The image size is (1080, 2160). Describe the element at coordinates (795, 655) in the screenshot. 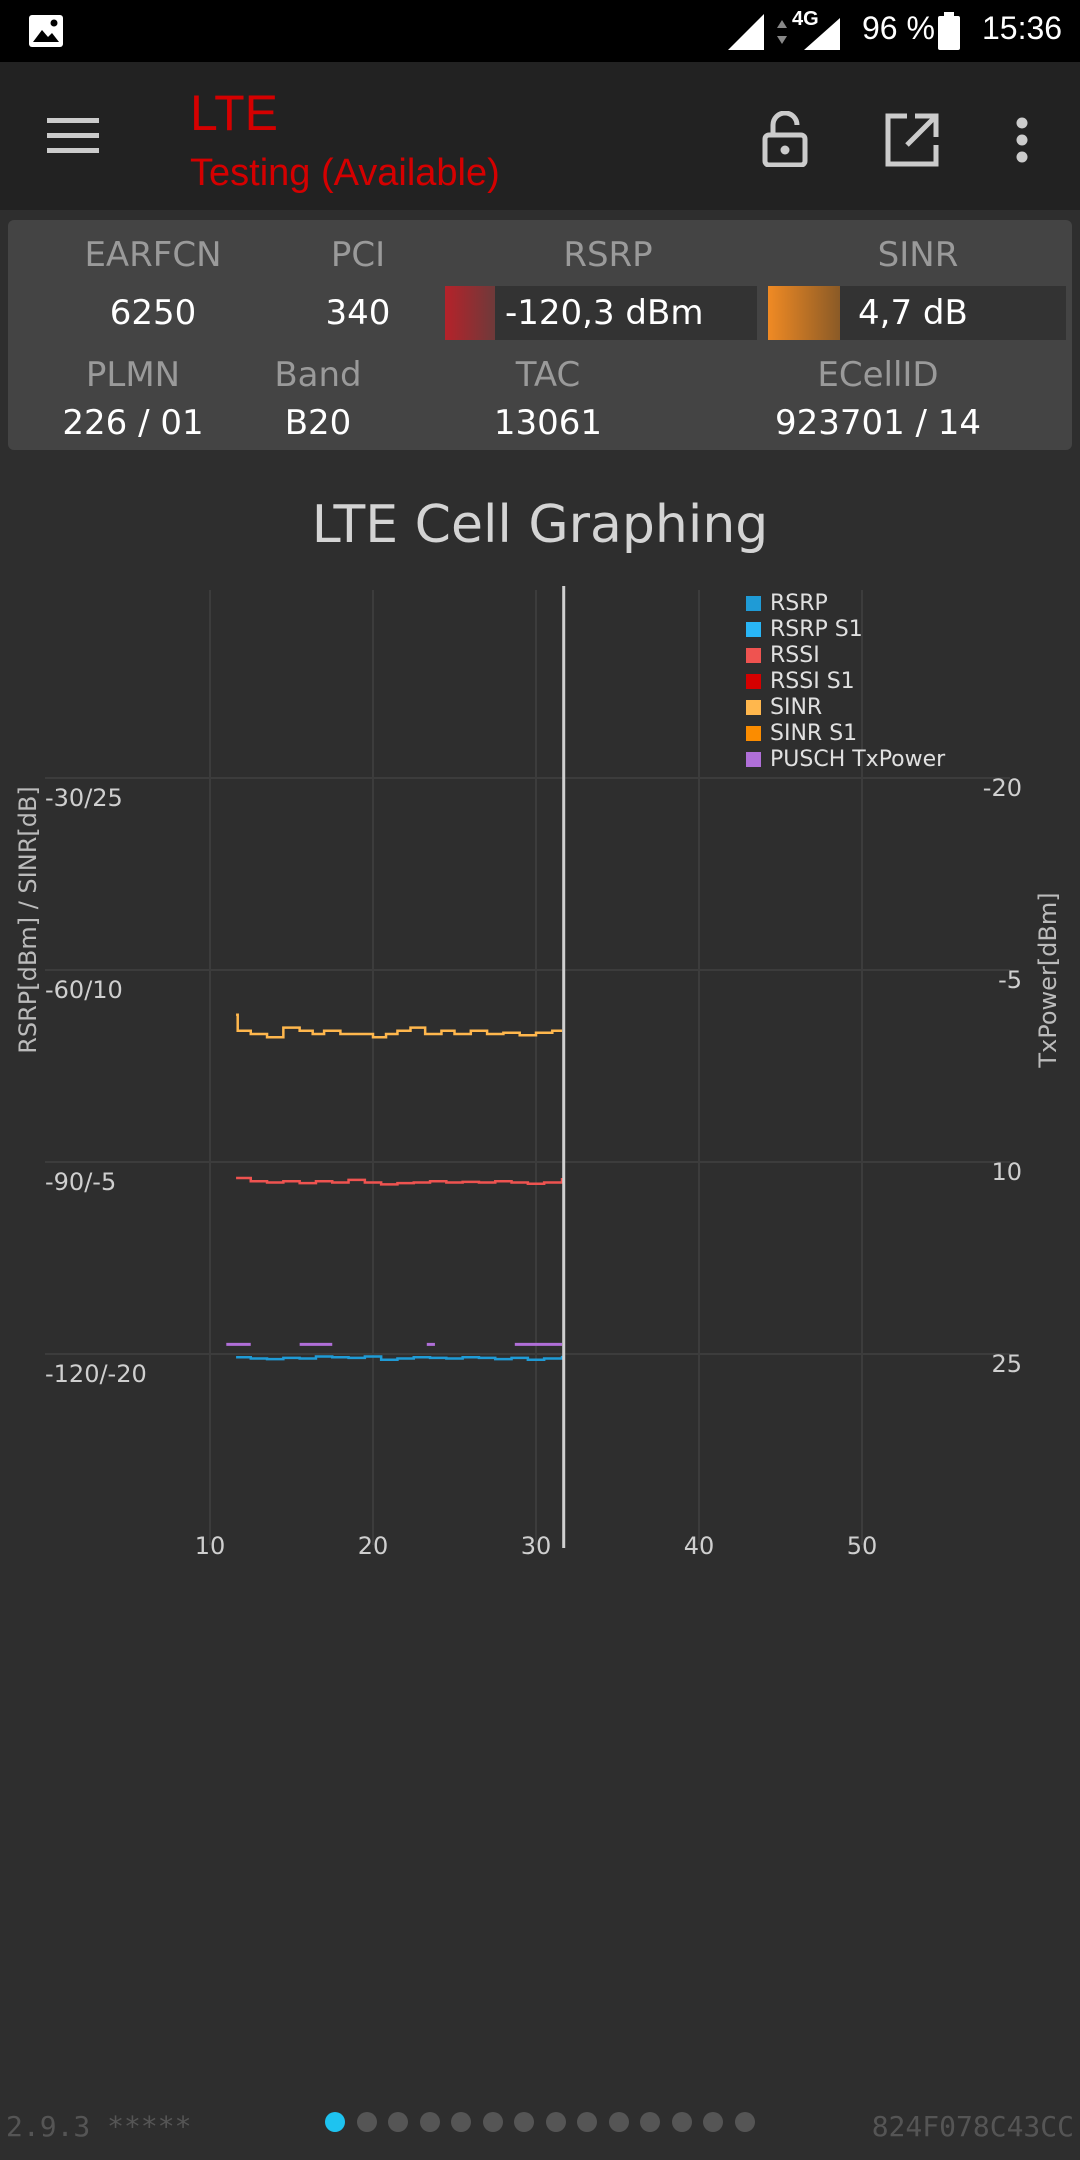

I see `legend-label: RSSI` at that location.